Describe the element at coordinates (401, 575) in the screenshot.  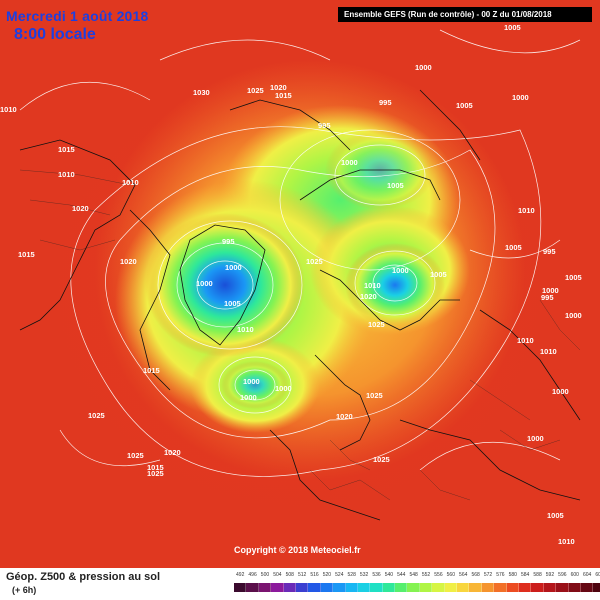
I see `scale-label: 544` at that location.